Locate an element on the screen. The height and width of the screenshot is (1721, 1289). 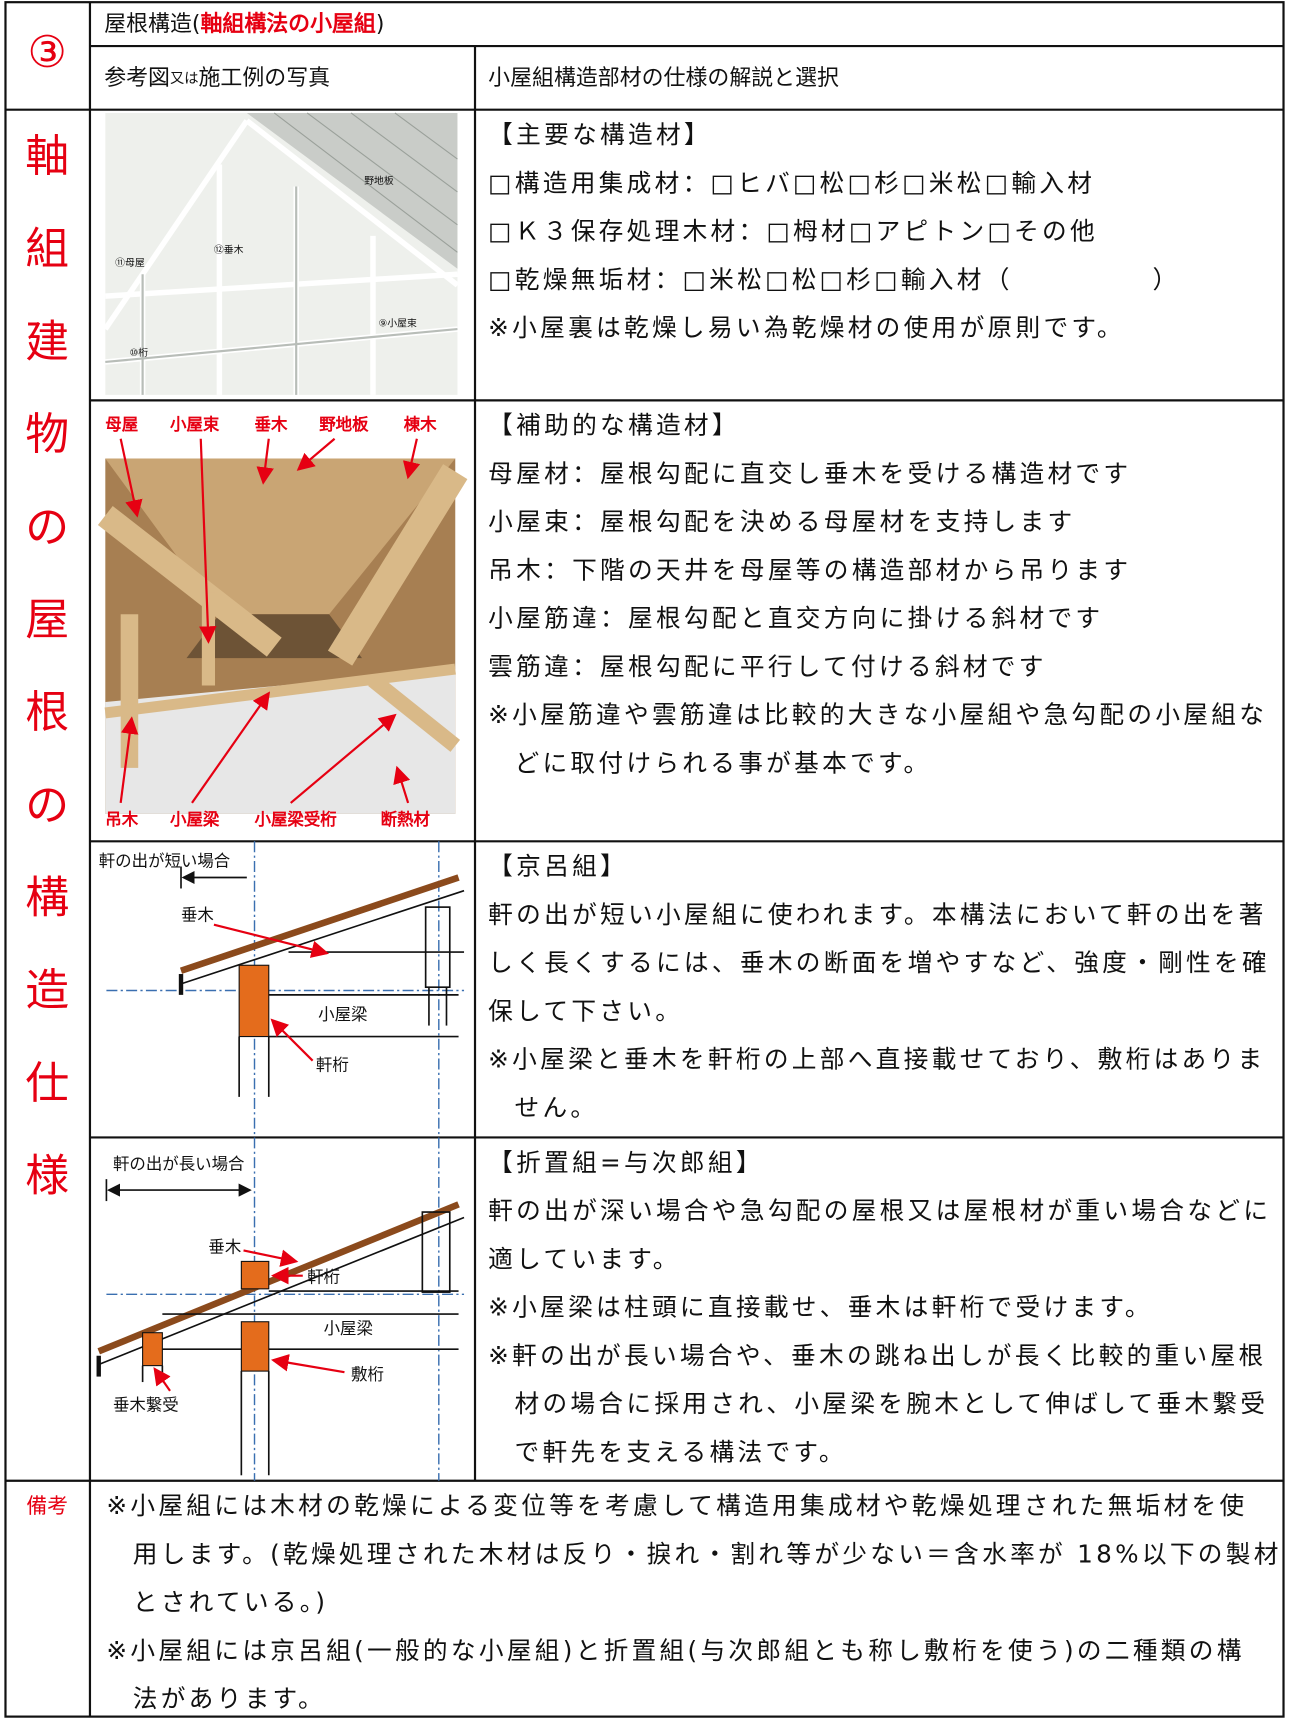
kyoro-diagram: 軒の出が短い場合 垂木 小屋梁 軒桁 is located at coordinates (282, 989).